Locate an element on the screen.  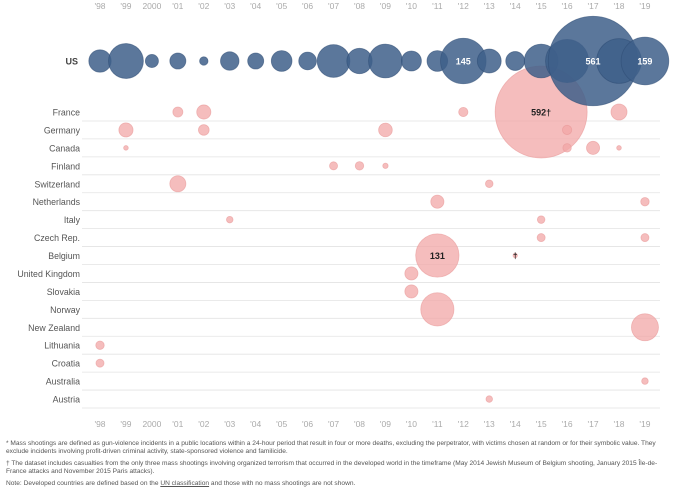
year-label-bottom: 2000 is located at coordinates (151, 424).